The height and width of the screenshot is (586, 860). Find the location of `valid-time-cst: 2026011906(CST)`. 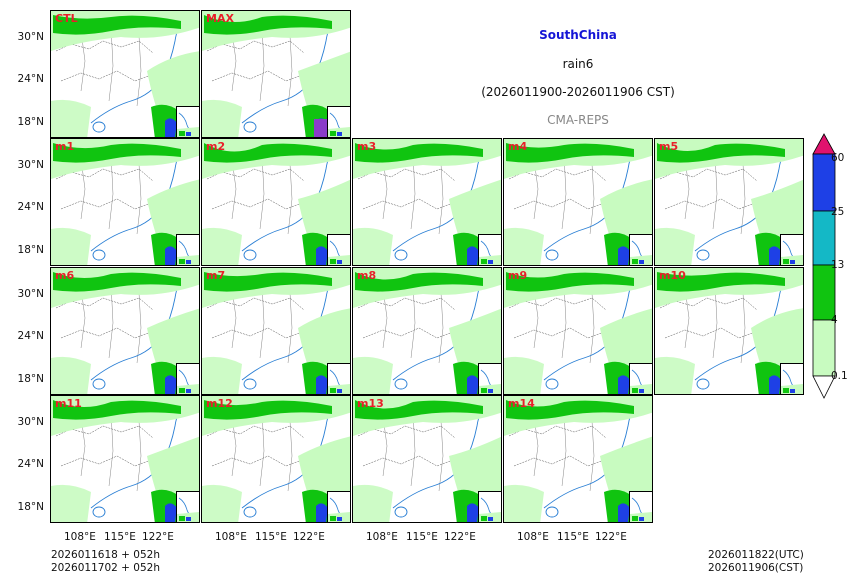

valid-time-cst: 2026011906(CST) is located at coordinates (756, 568).